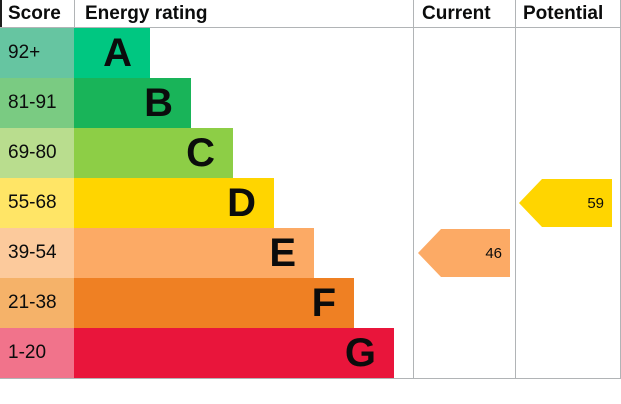 The height and width of the screenshot is (404, 621). What do you see at coordinates (37, 303) in the screenshot?
I see `score-range-f: 21-38` at bounding box center [37, 303].